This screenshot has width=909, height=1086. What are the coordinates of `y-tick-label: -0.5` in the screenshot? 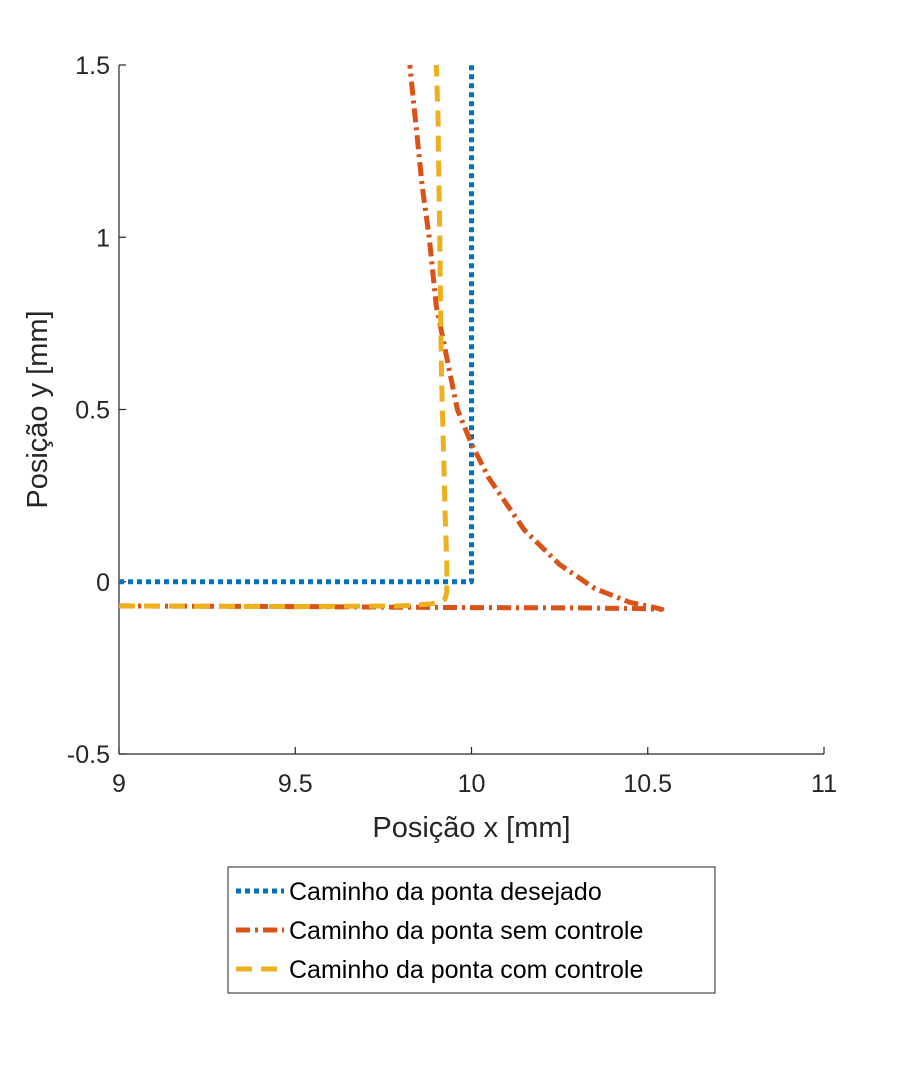 It's located at (88, 755).